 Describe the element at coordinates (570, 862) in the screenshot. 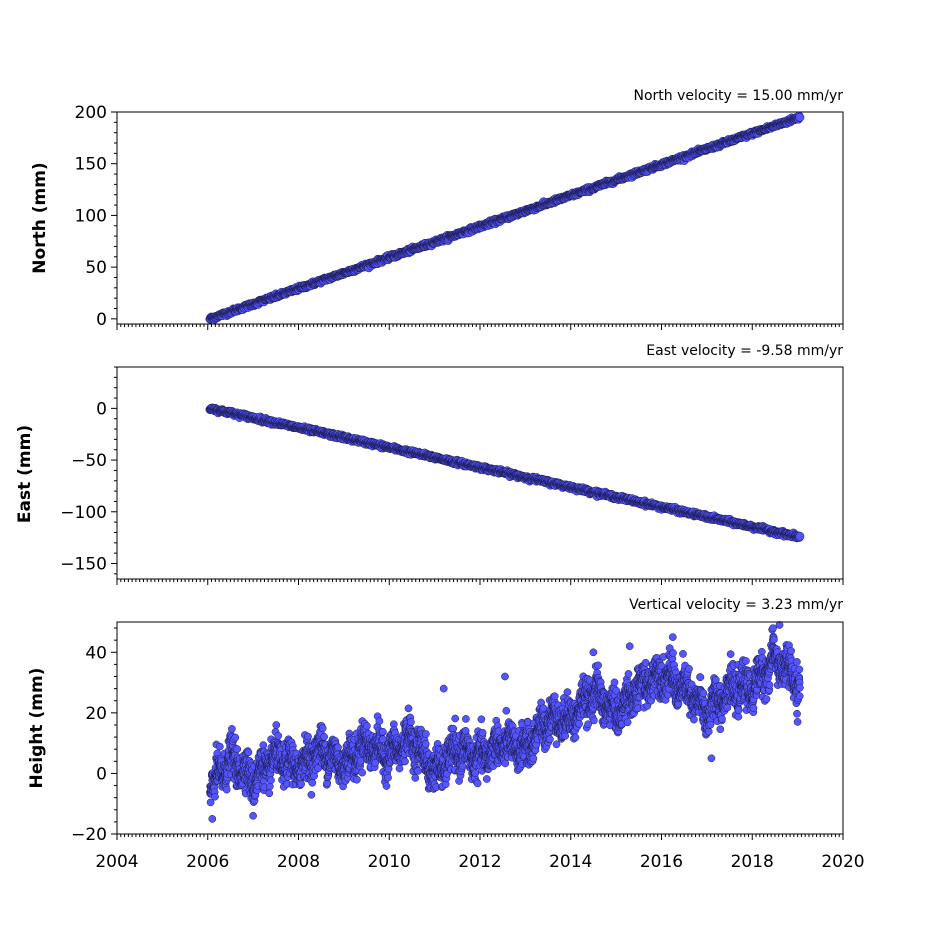

I see `x-tick-label: 2014` at that location.